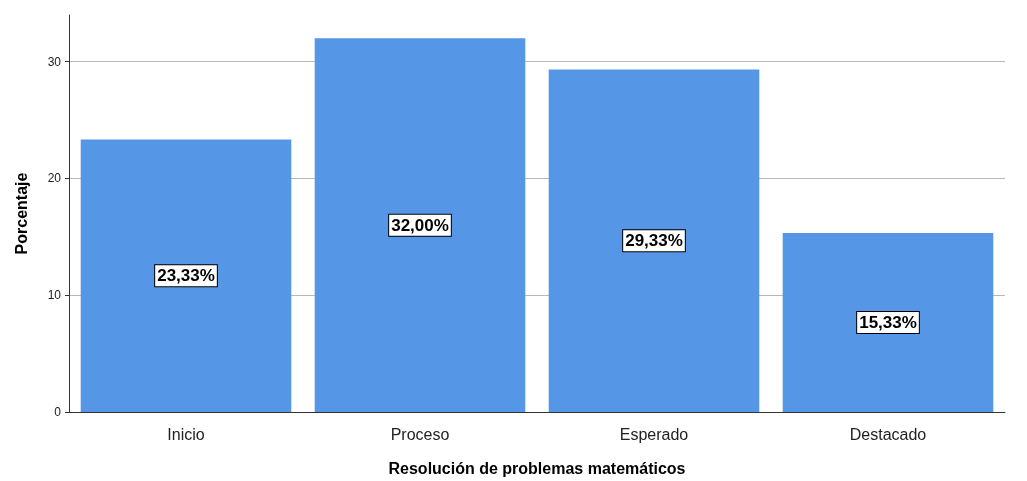 Image resolution: width=1027 pixels, height=481 pixels. What do you see at coordinates (58, 412) in the screenshot?
I see `y-tick-label: 0` at bounding box center [58, 412].